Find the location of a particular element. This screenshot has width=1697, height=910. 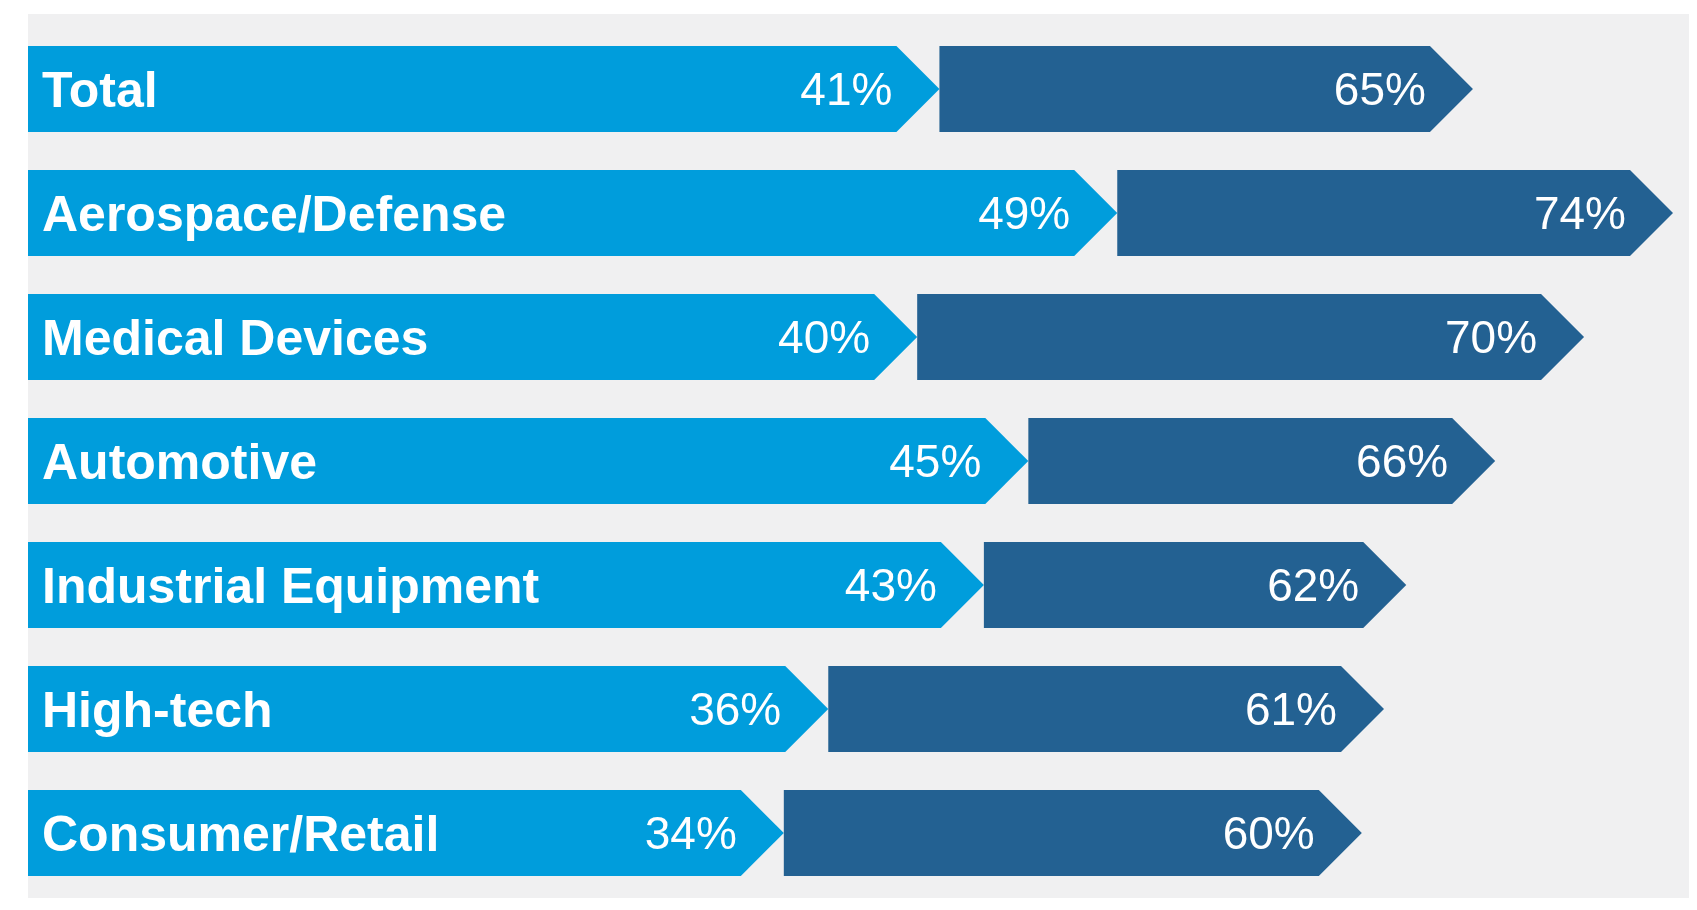

y-tick-label: Aerospace/Defense is located at coordinates (274, 213).